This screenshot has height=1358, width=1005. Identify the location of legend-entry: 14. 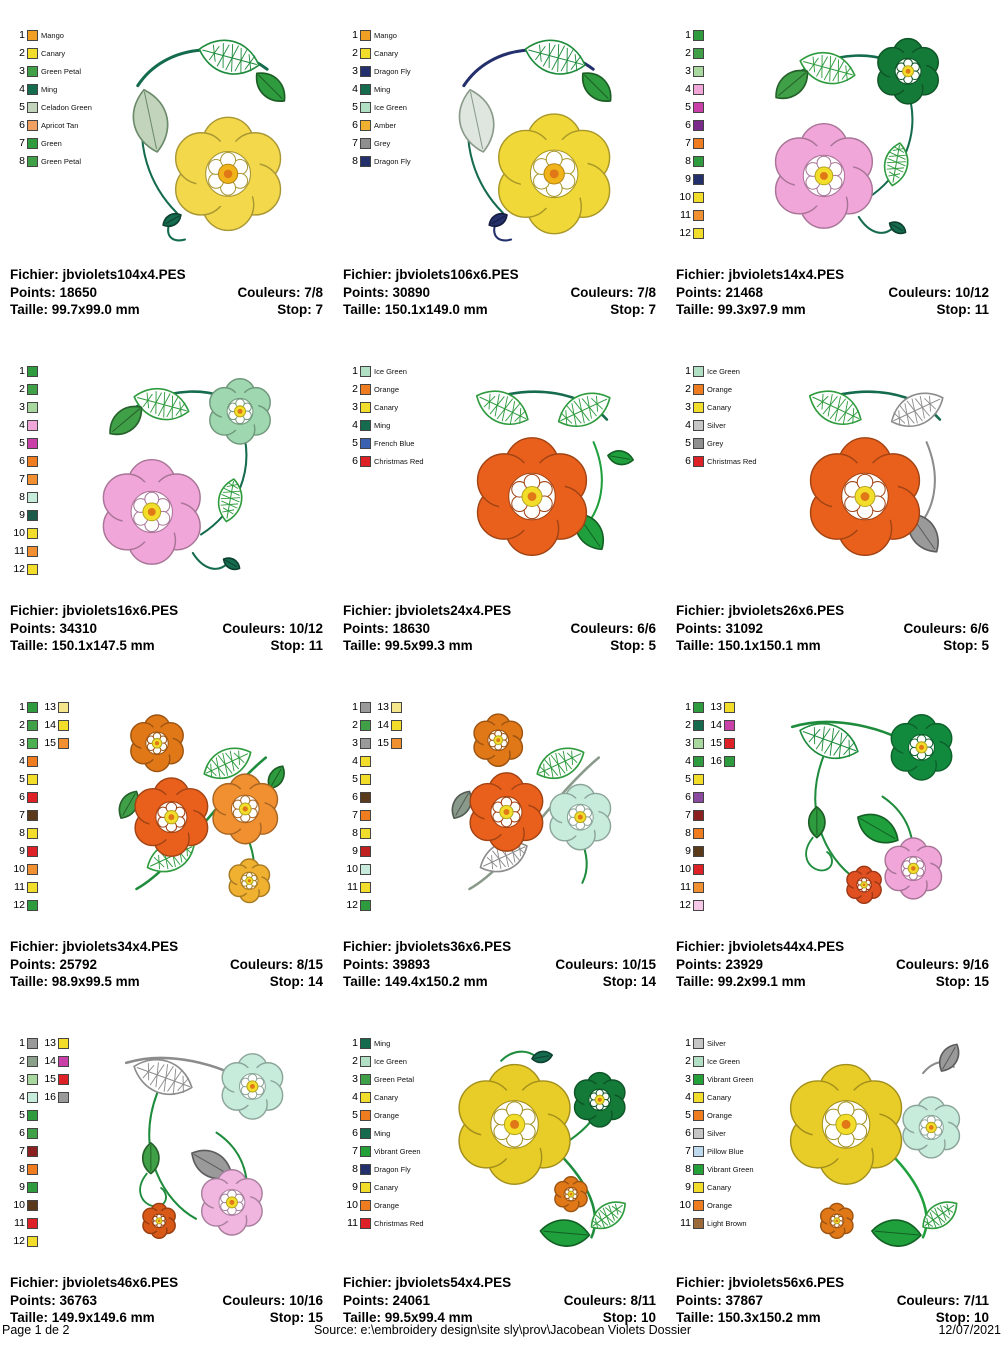
(55, 1061).